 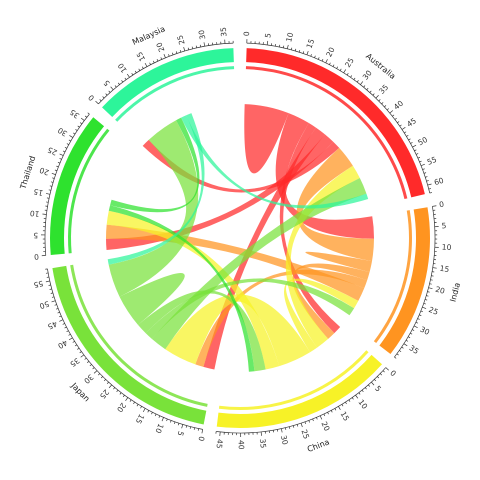 What do you see at coordinates (160, 47) in the screenshot?
I see `tick-label-malaysia: 20` at bounding box center [160, 47].